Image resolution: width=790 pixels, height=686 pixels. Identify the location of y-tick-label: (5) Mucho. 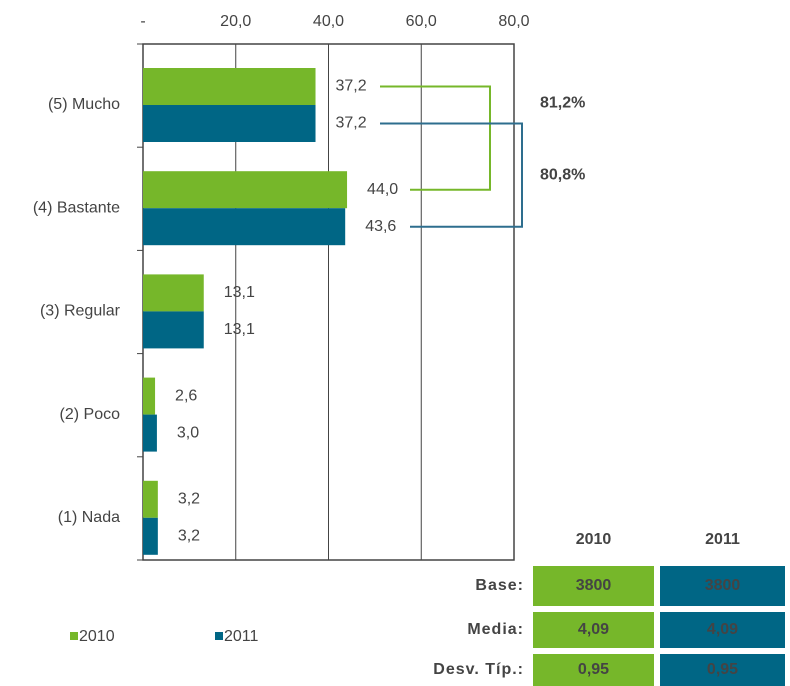
(84, 104).